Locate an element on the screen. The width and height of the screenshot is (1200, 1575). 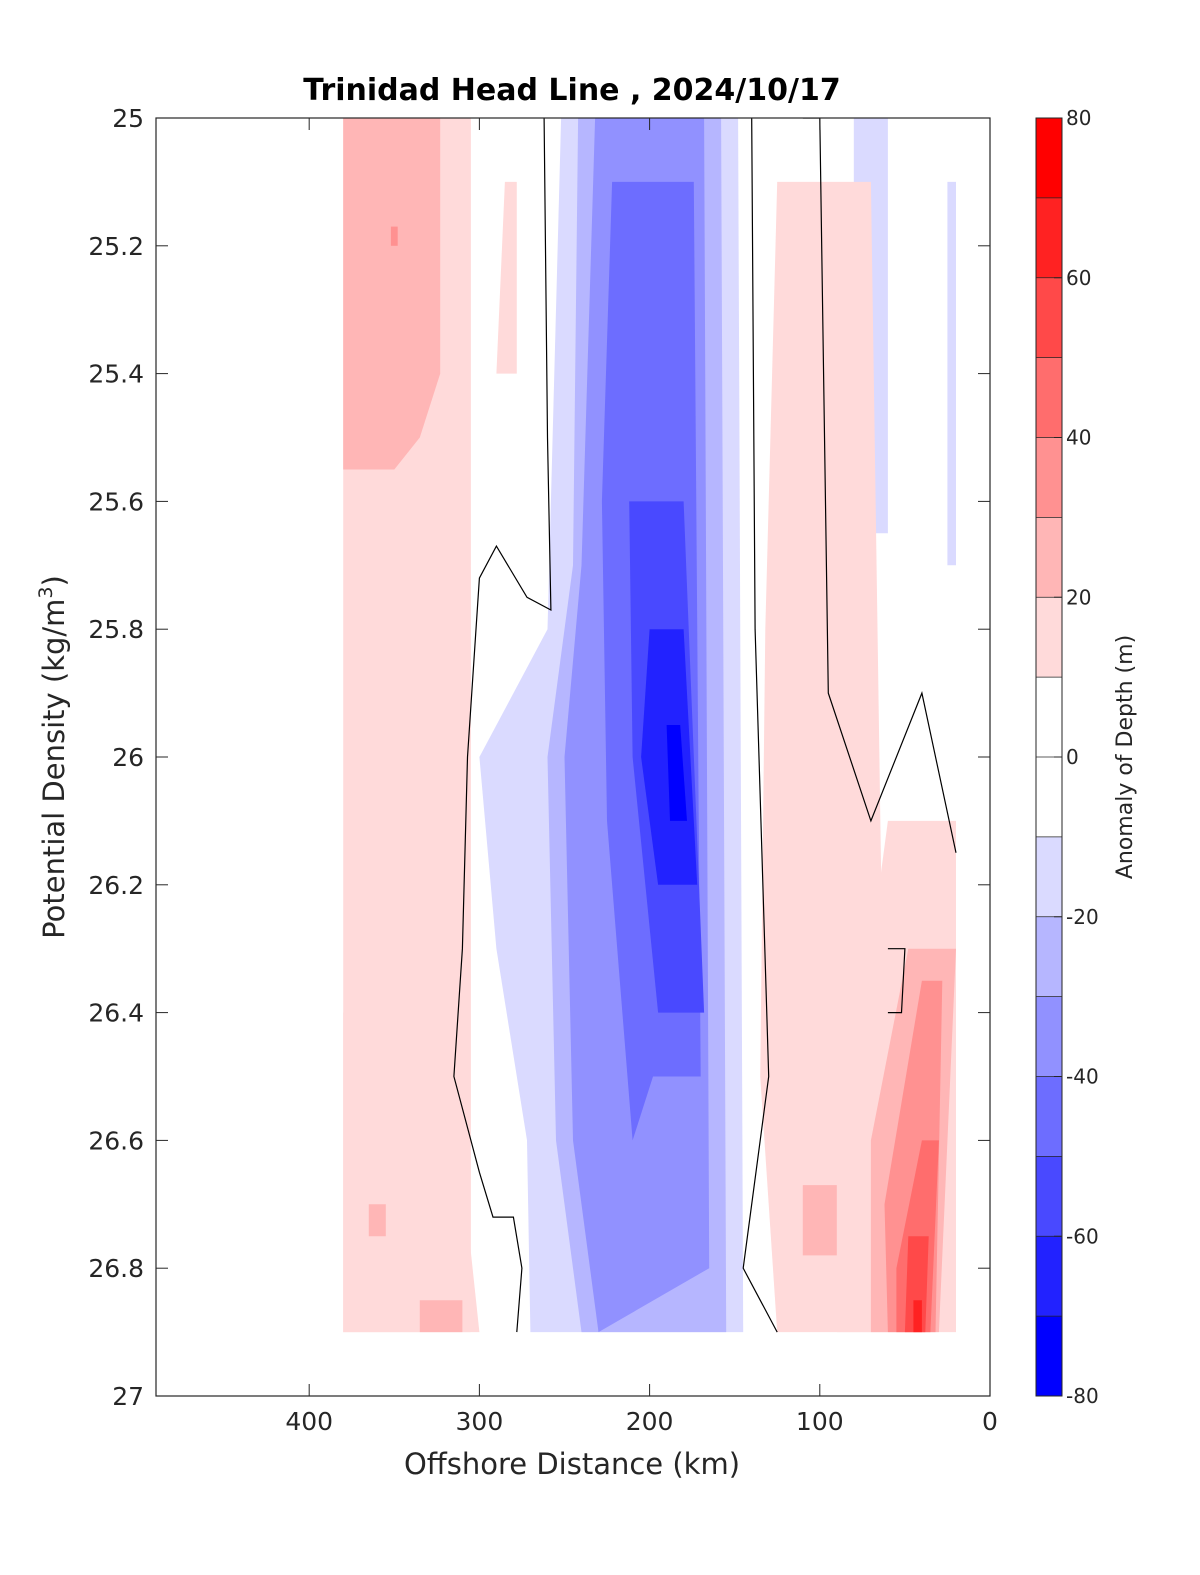
y-tick-label: 25.6 is located at coordinates (116, 501).